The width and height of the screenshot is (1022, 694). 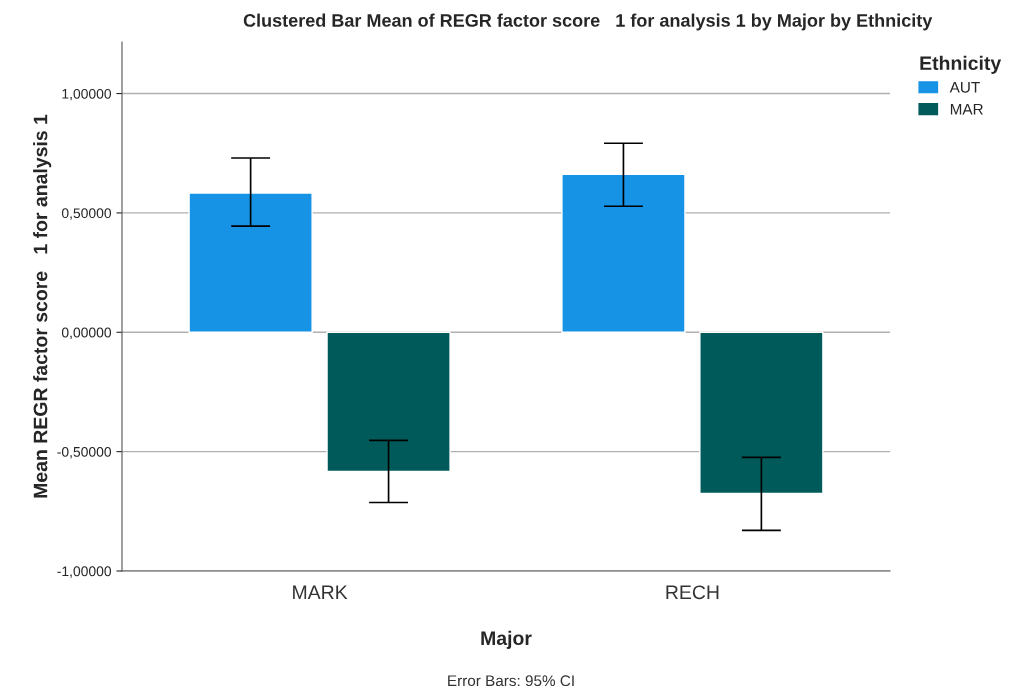 What do you see at coordinates (506, 639) in the screenshot?
I see `x-axis-title: Major` at bounding box center [506, 639].